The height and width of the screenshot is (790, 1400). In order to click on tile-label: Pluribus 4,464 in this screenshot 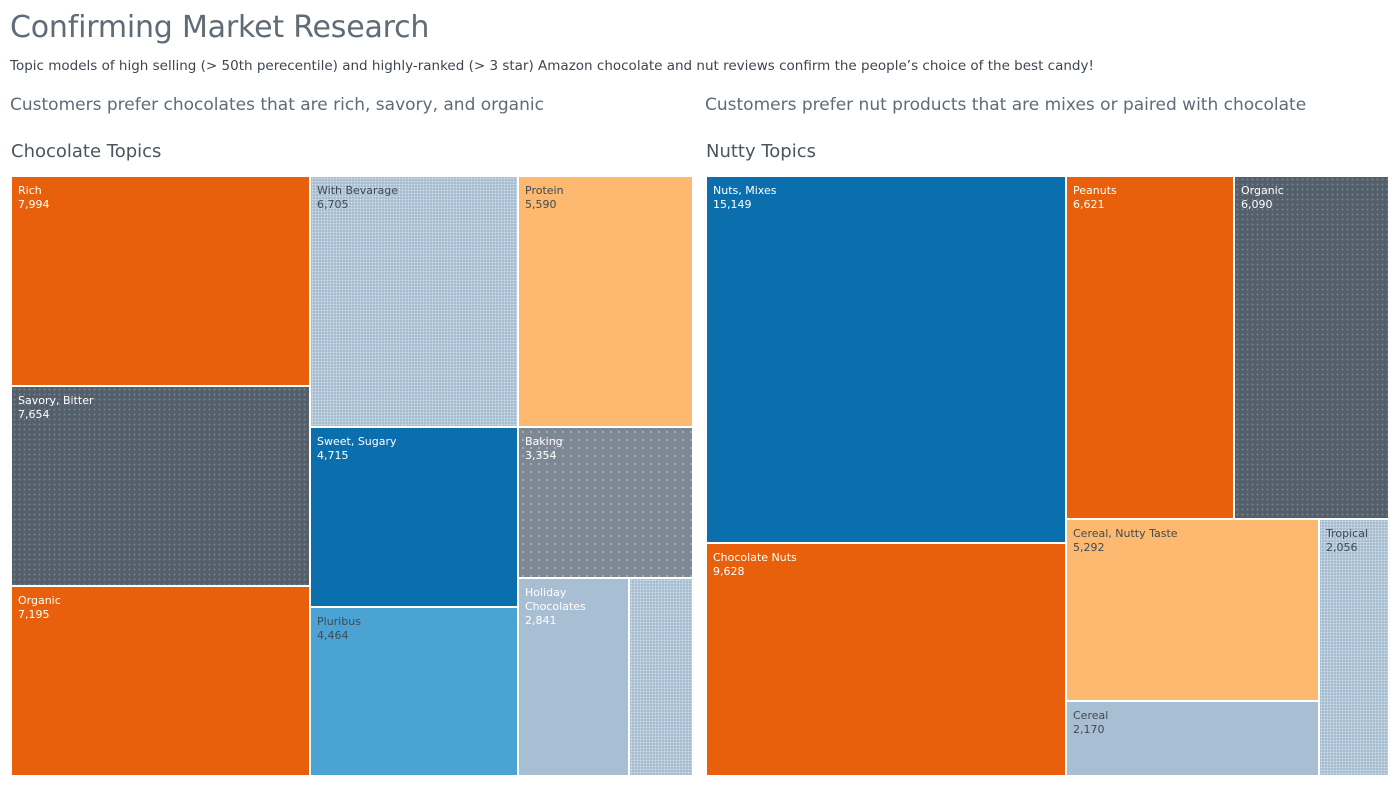, I will do `click(339, 629)`.